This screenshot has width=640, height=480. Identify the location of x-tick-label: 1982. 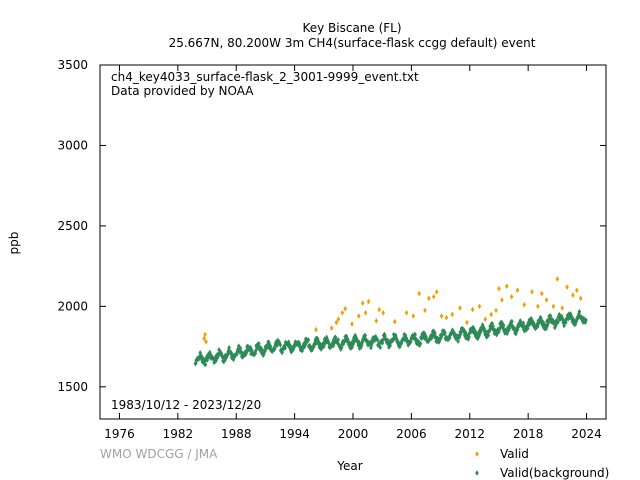
(178, 434).